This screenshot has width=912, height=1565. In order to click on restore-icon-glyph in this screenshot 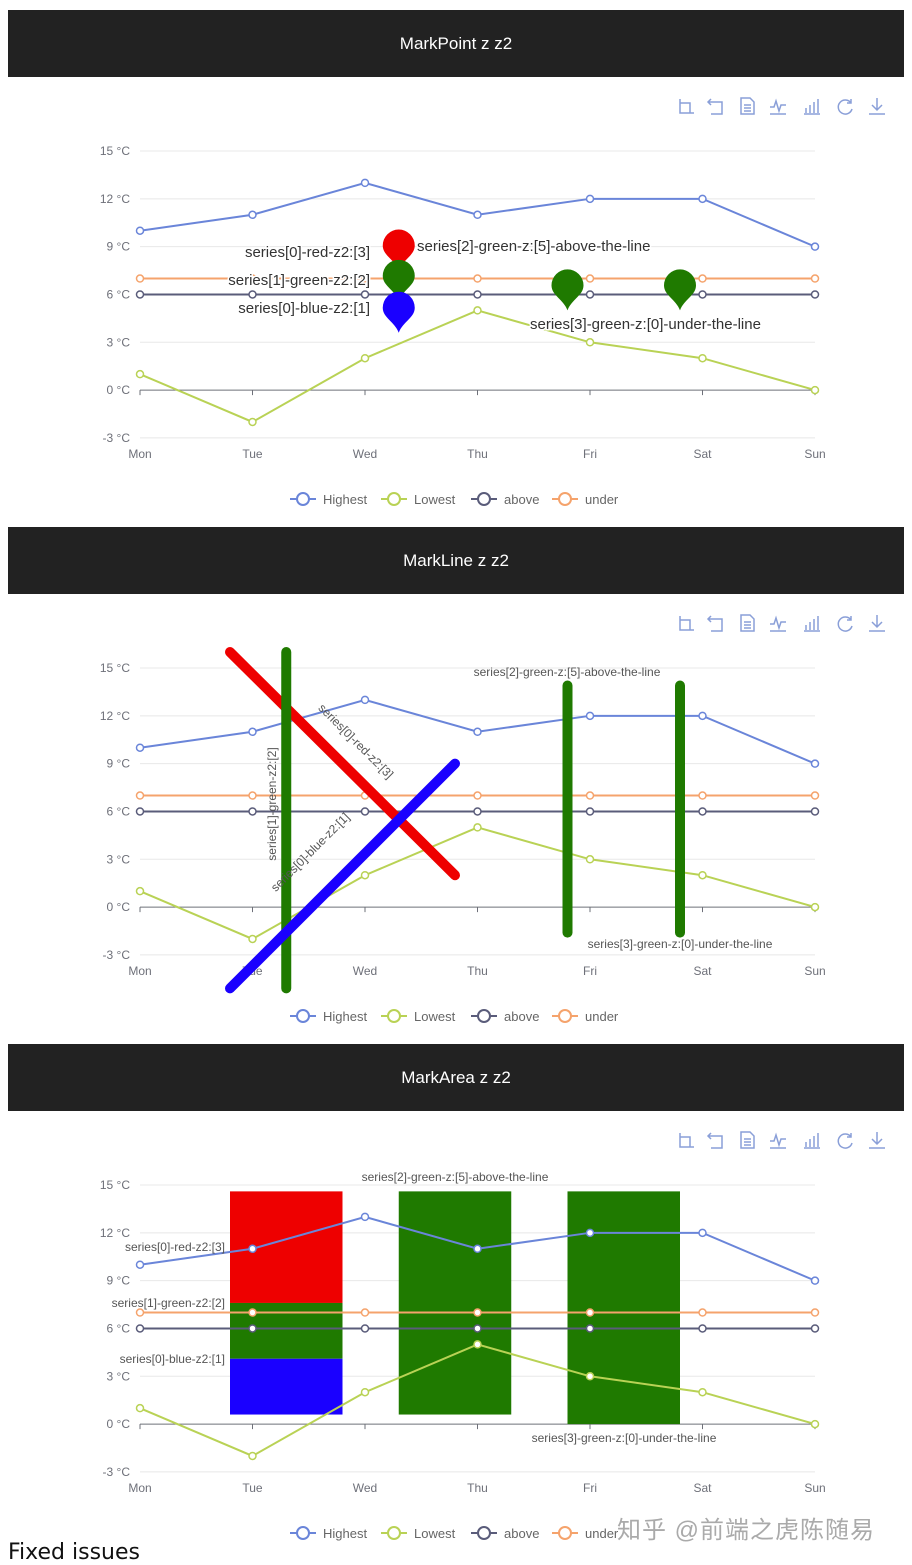, I will do `click(845, 107)`.